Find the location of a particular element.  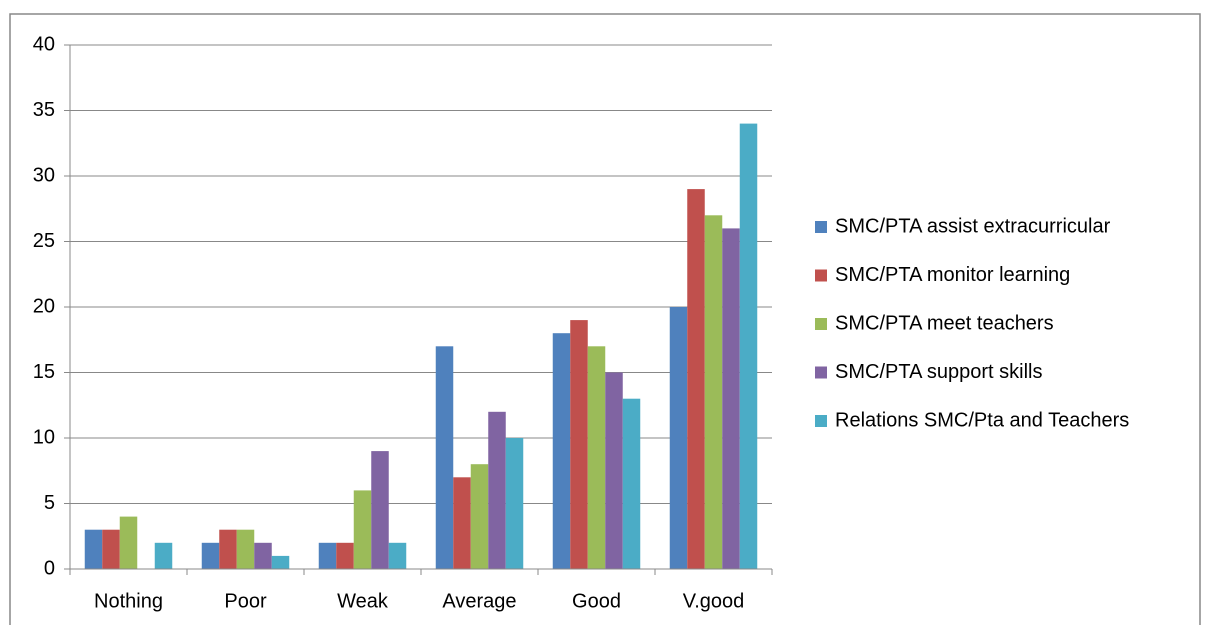

legend-label: SMC/PTA meet teachers is located at coordinates (944, 323).